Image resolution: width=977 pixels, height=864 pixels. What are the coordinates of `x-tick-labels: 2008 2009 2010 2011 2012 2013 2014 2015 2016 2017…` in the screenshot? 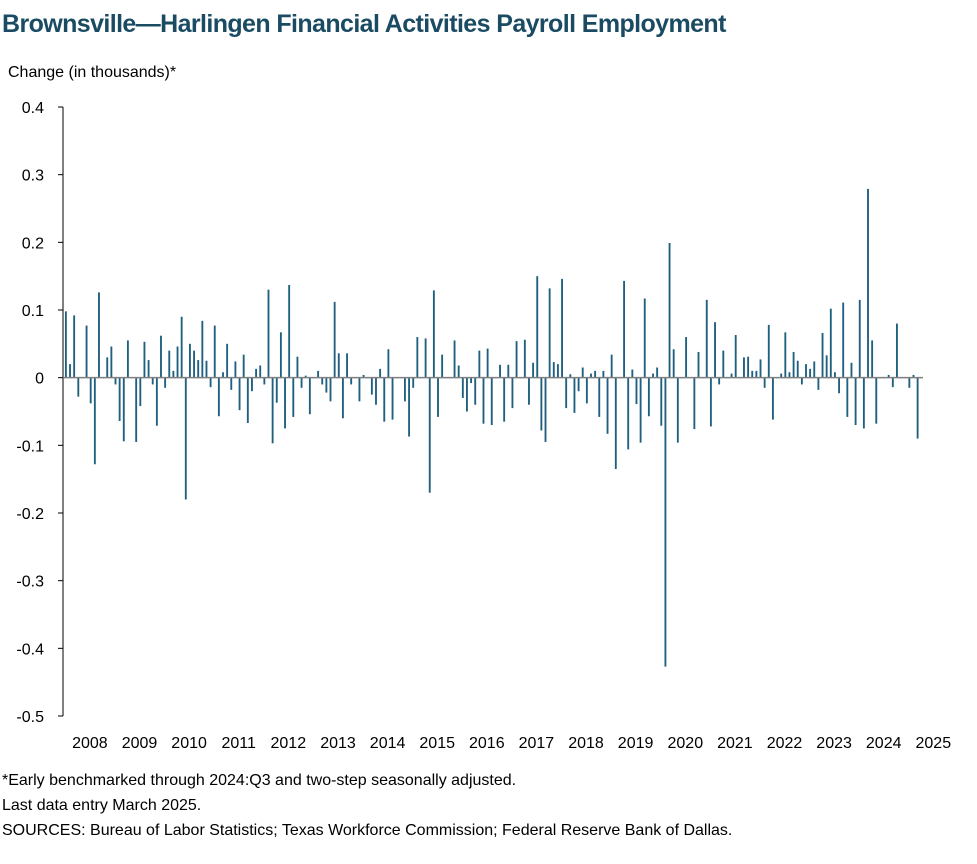 It's located at (511, 743).